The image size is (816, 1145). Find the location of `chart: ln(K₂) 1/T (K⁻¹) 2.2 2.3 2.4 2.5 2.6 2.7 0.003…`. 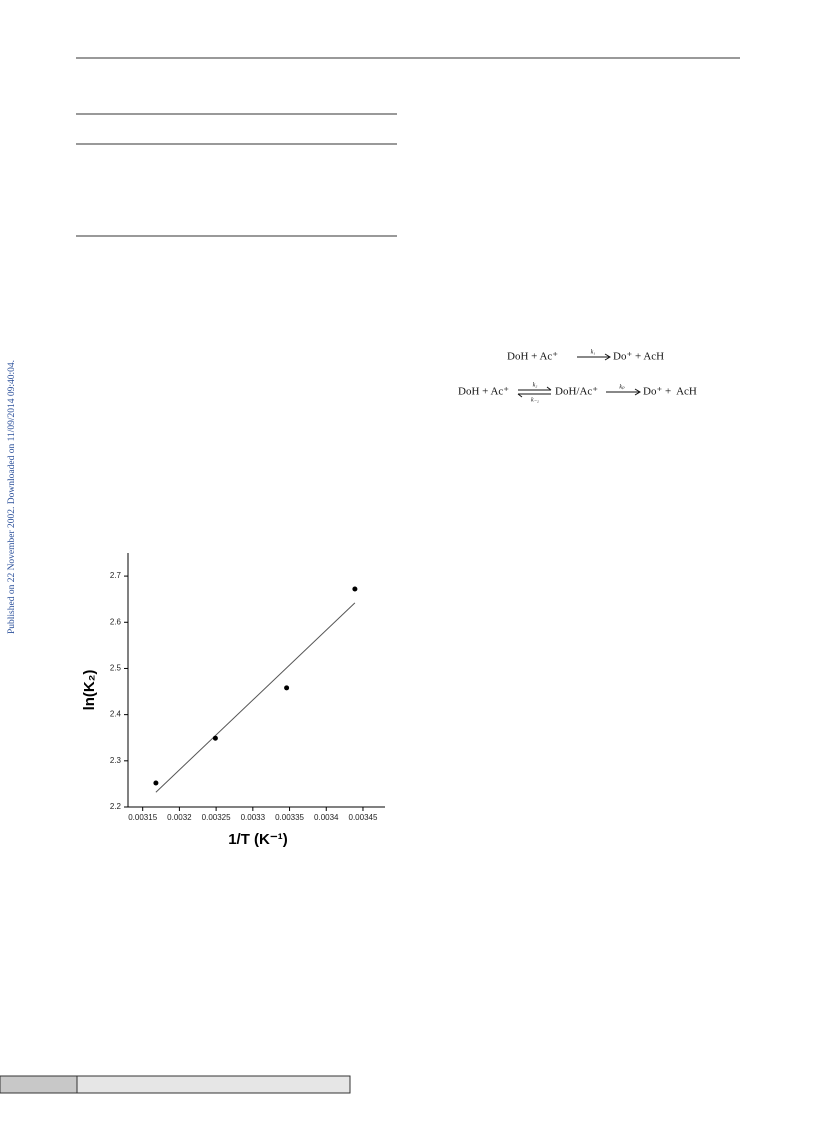

chart: ln(K₂) 1/T (K⁻¹) 2.2 2.3 2.4 2.5 2.6 2.7 0.003… is located at coordinates (233, 700).